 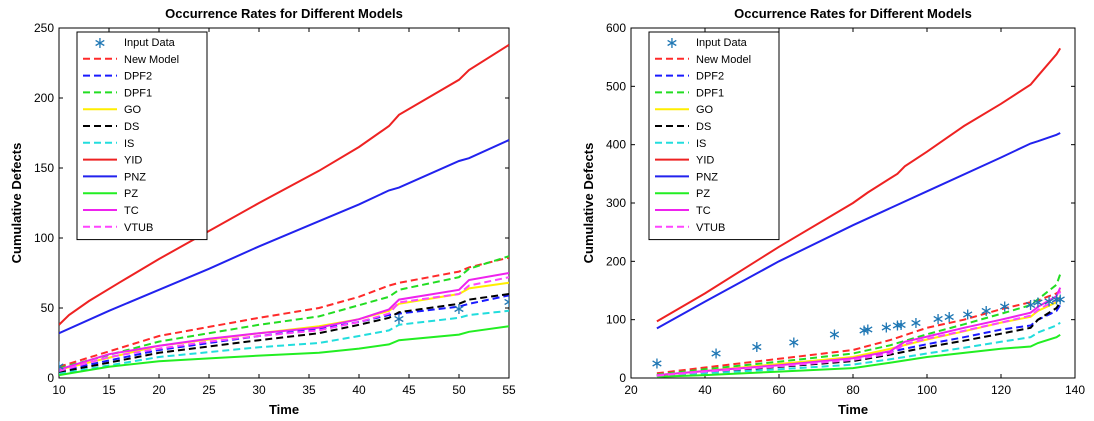 What do you see at coordinates (1001, 390) in the screenshot?
I see `x-tick-label: 120` at bounding box center [1001, 390].